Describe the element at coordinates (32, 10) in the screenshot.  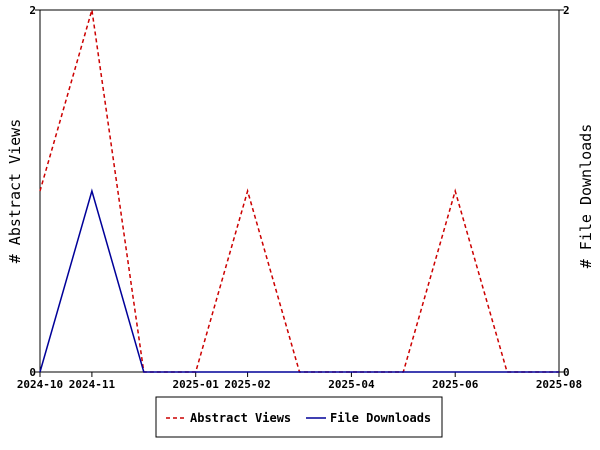
I see `left-y-tick-label: 2` at that location.